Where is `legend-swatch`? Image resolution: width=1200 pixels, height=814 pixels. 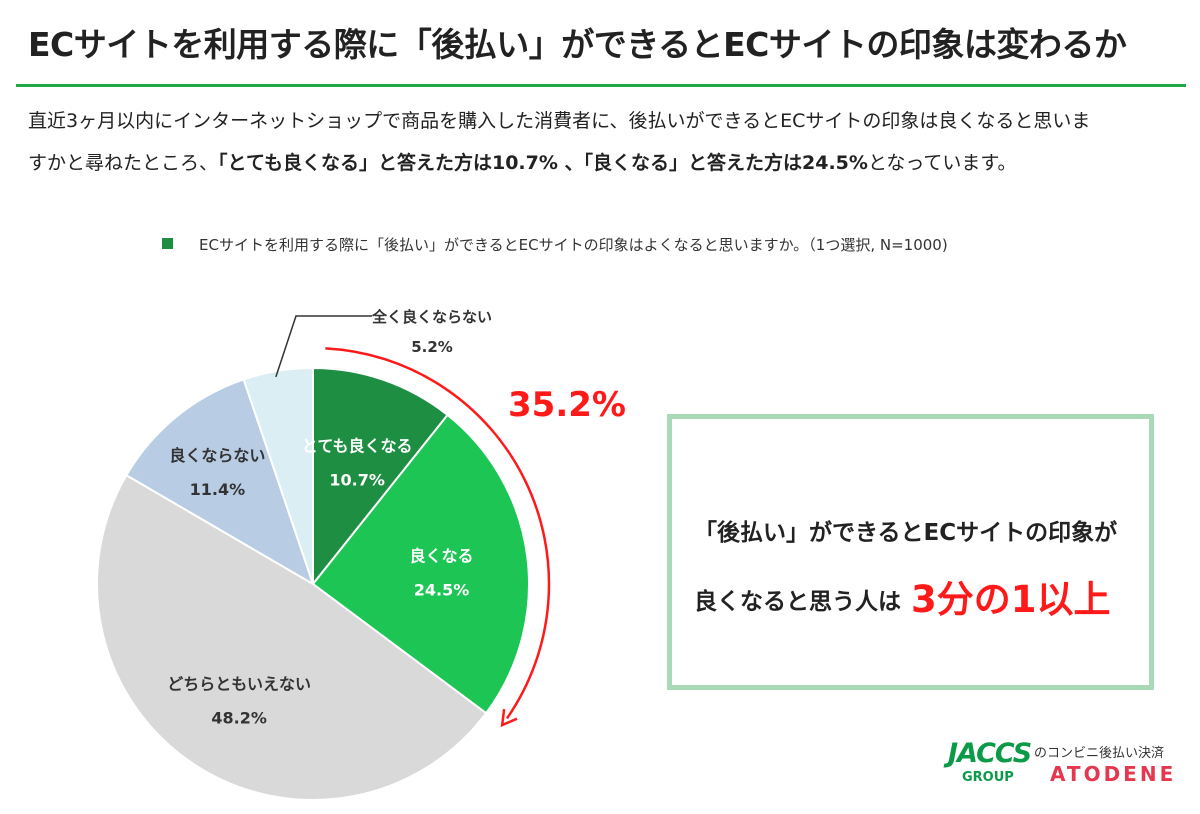
legend-swatch is located at coordinates (167, 243).